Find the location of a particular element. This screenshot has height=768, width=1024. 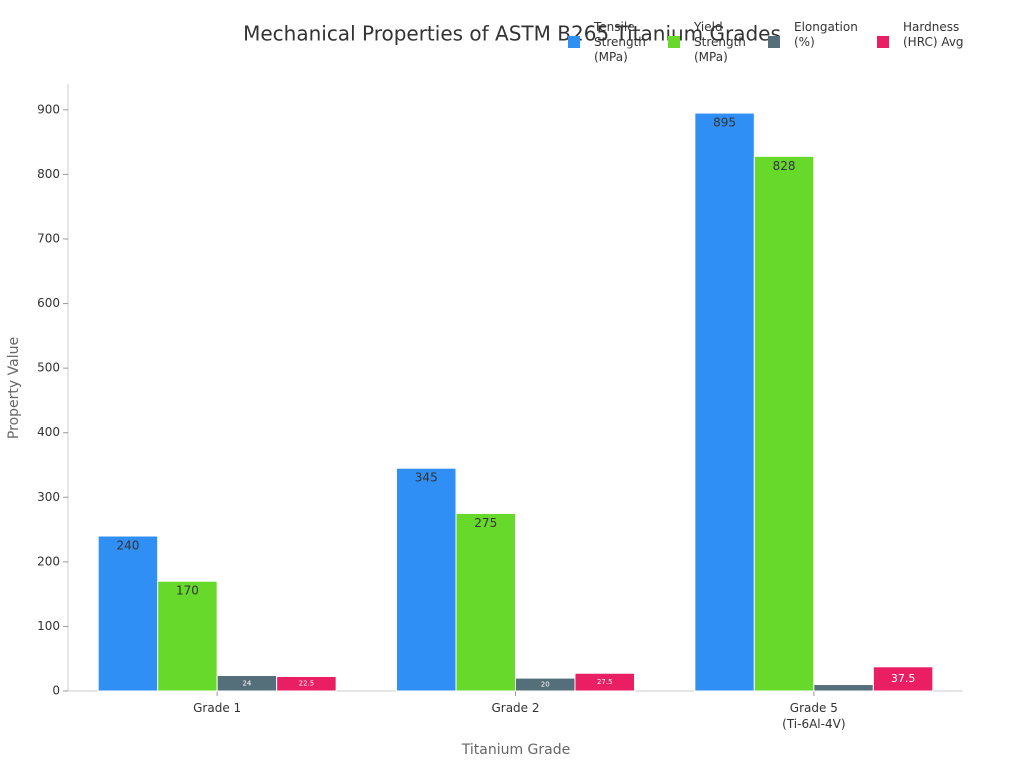

y-tick-label: 500 is located at coordinates (48, 368).